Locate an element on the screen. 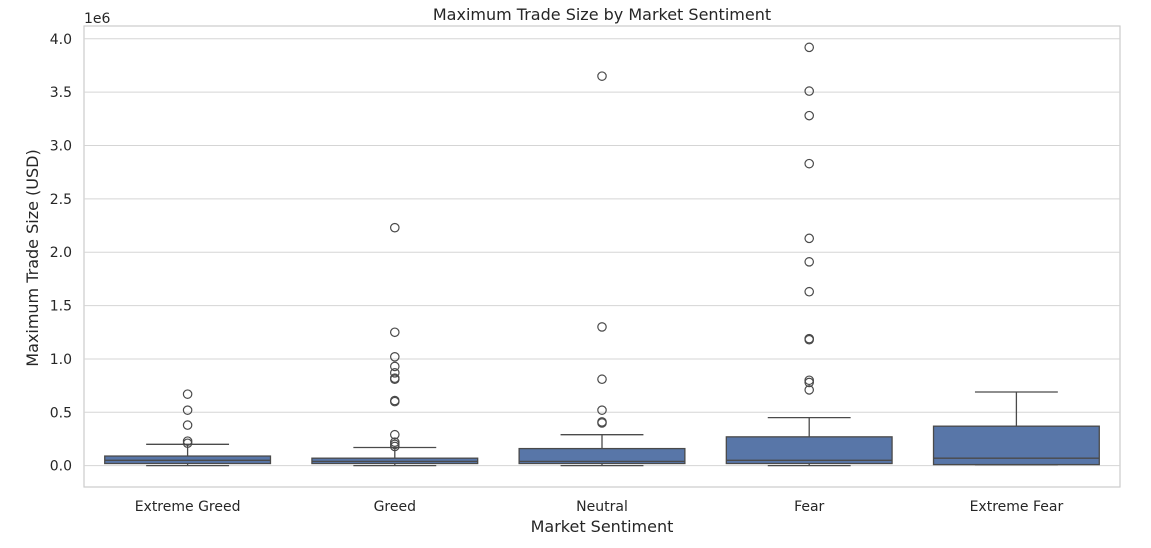 The image size is (1151, 548). y-tick-label: 2.0 is located at coordinates (61, 253).